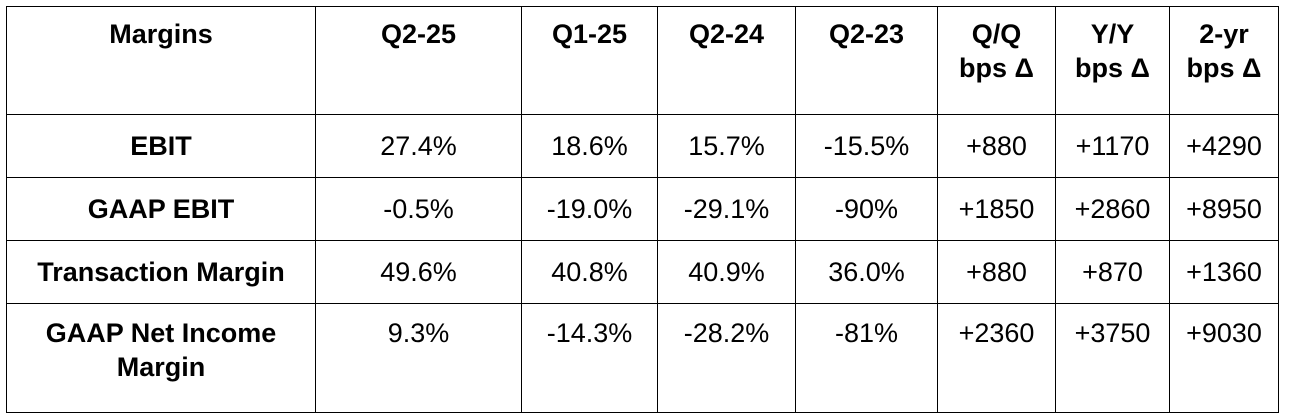 The height and width of the screenshot is (413, 1292). I want to click on table-cell: -29.1%, so click(726, 209).